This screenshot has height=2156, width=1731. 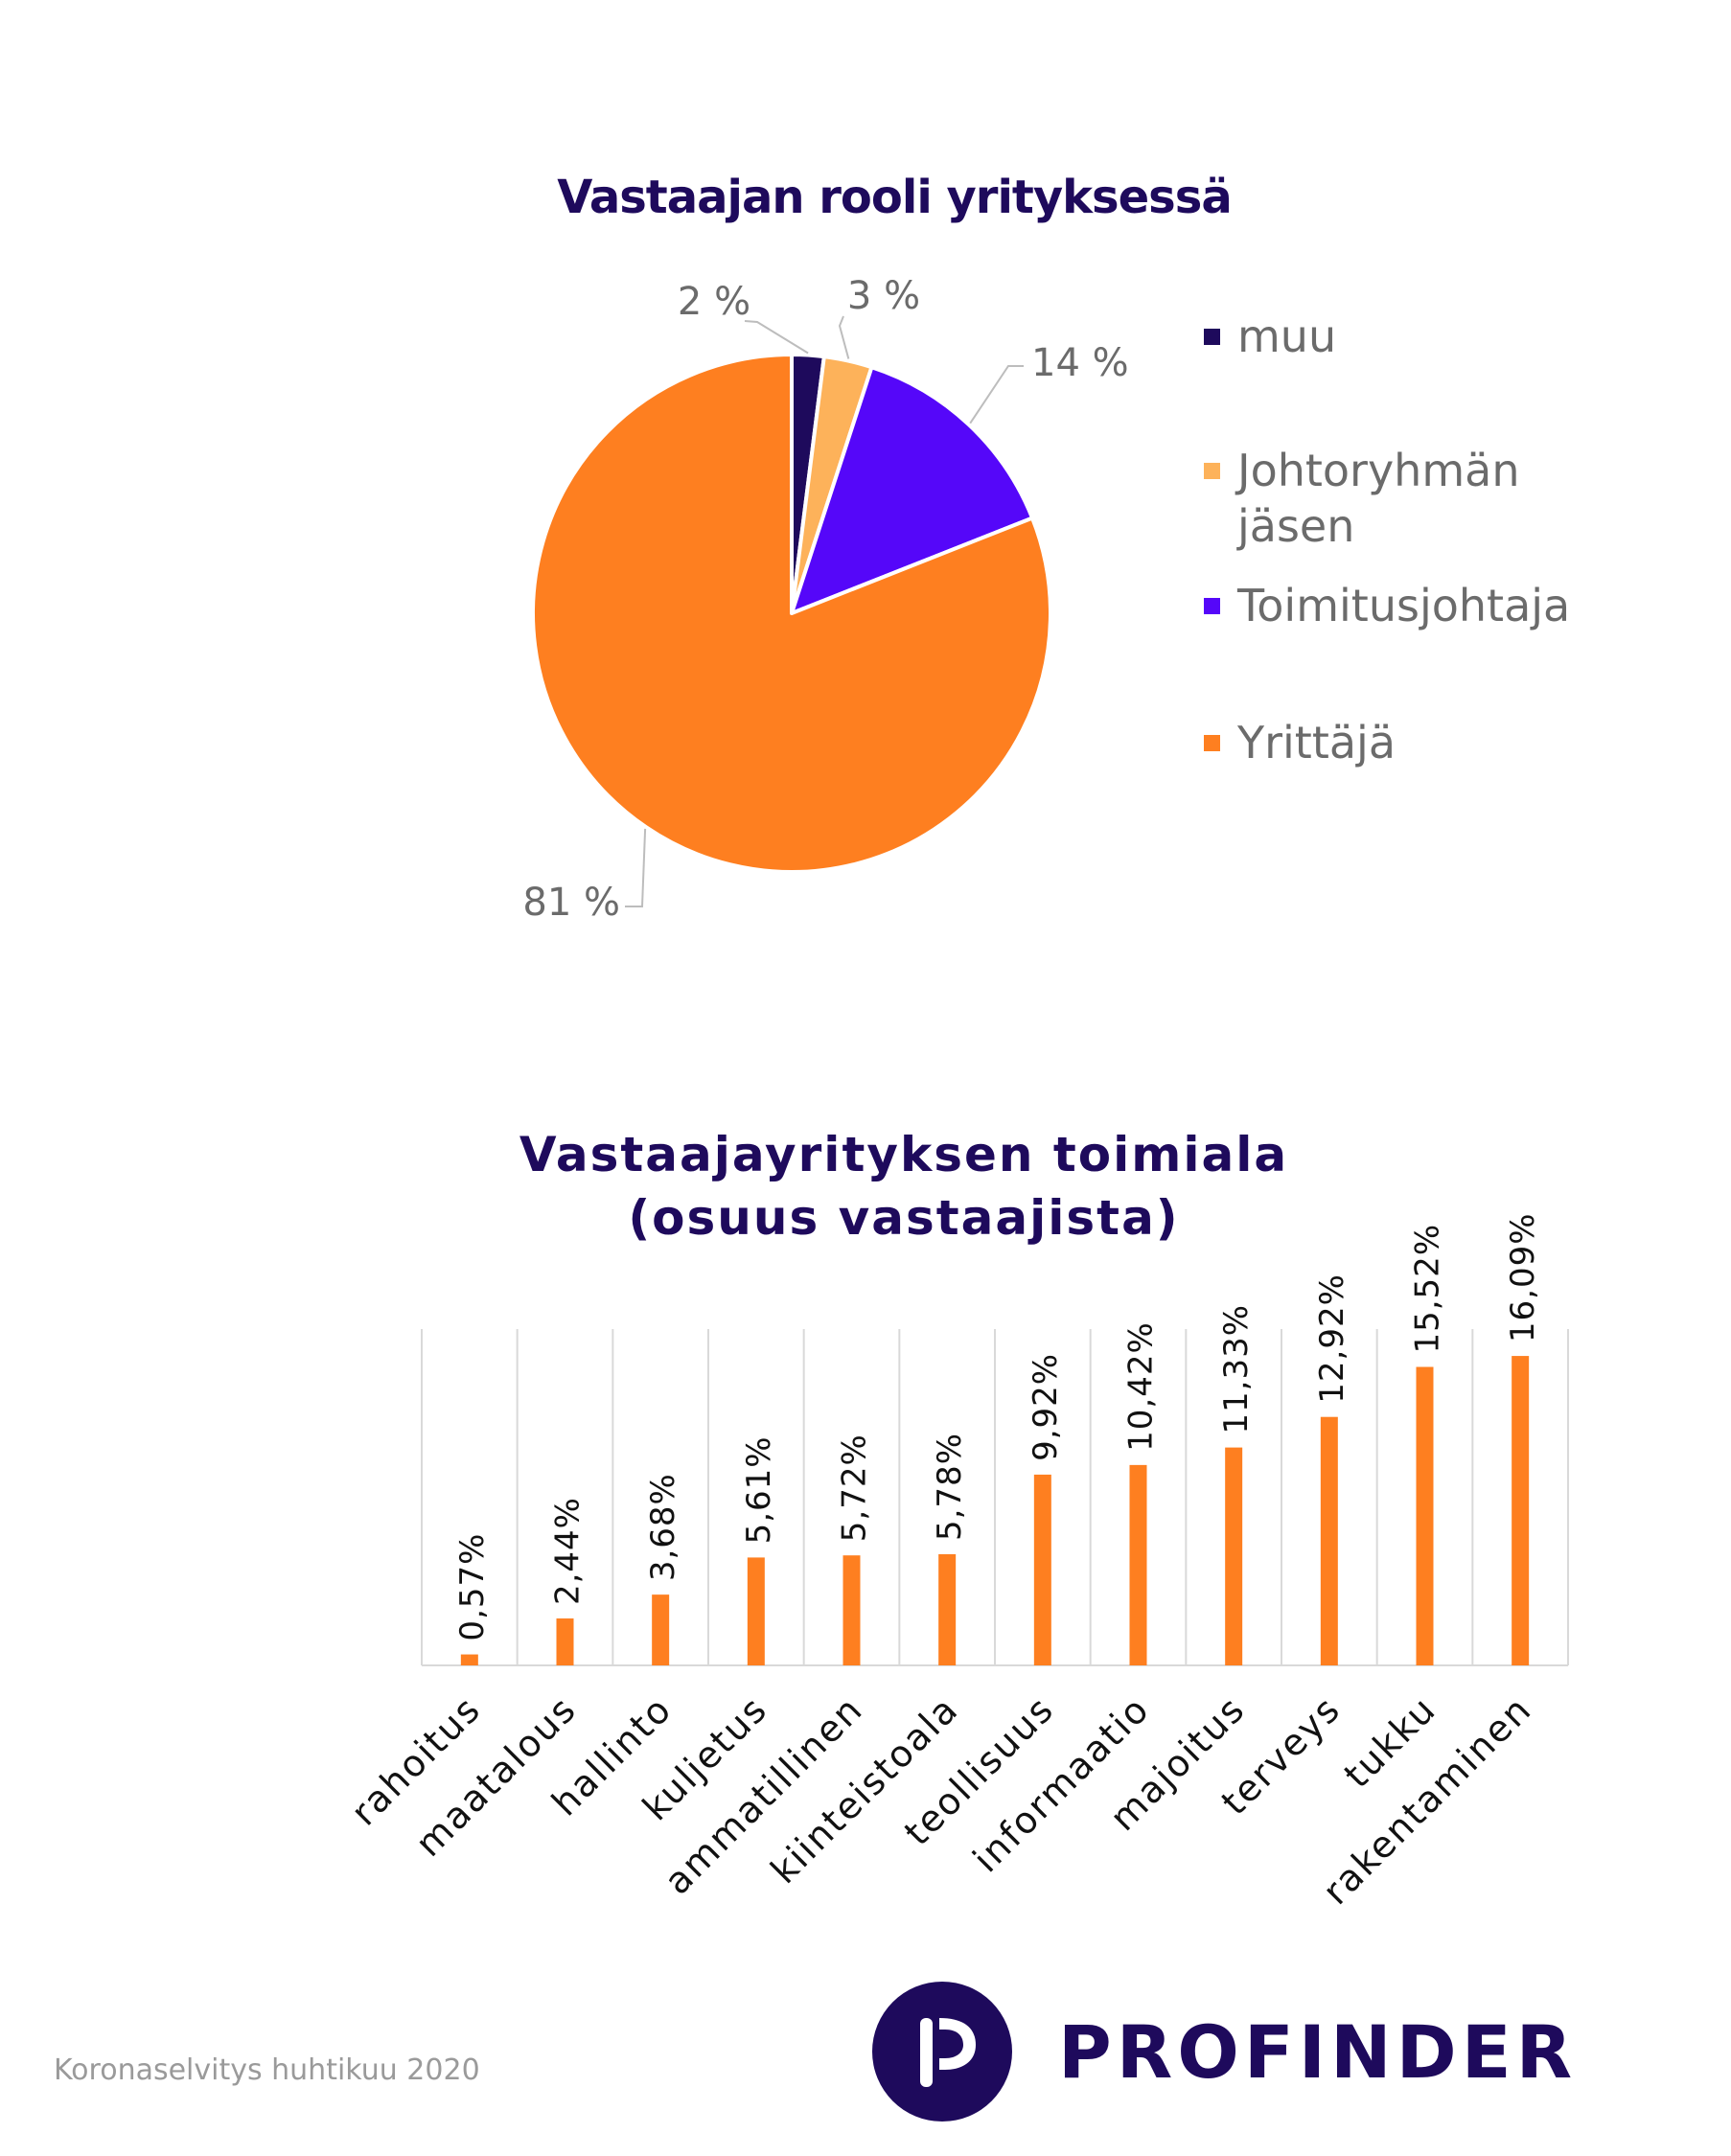 I want to click on pie-value-label: 3 %, so click(x=884, y=296).